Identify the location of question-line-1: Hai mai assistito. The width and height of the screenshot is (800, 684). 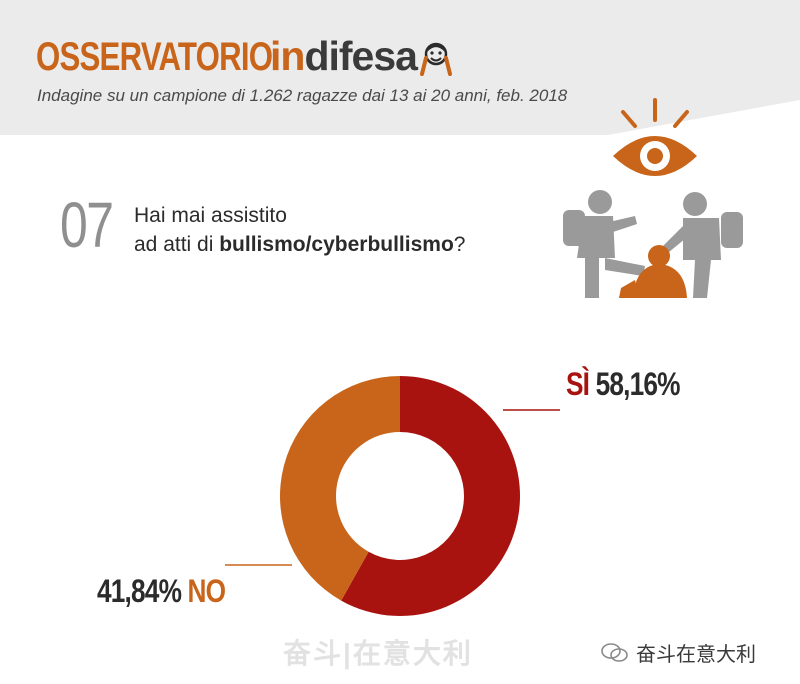
(210, 215).